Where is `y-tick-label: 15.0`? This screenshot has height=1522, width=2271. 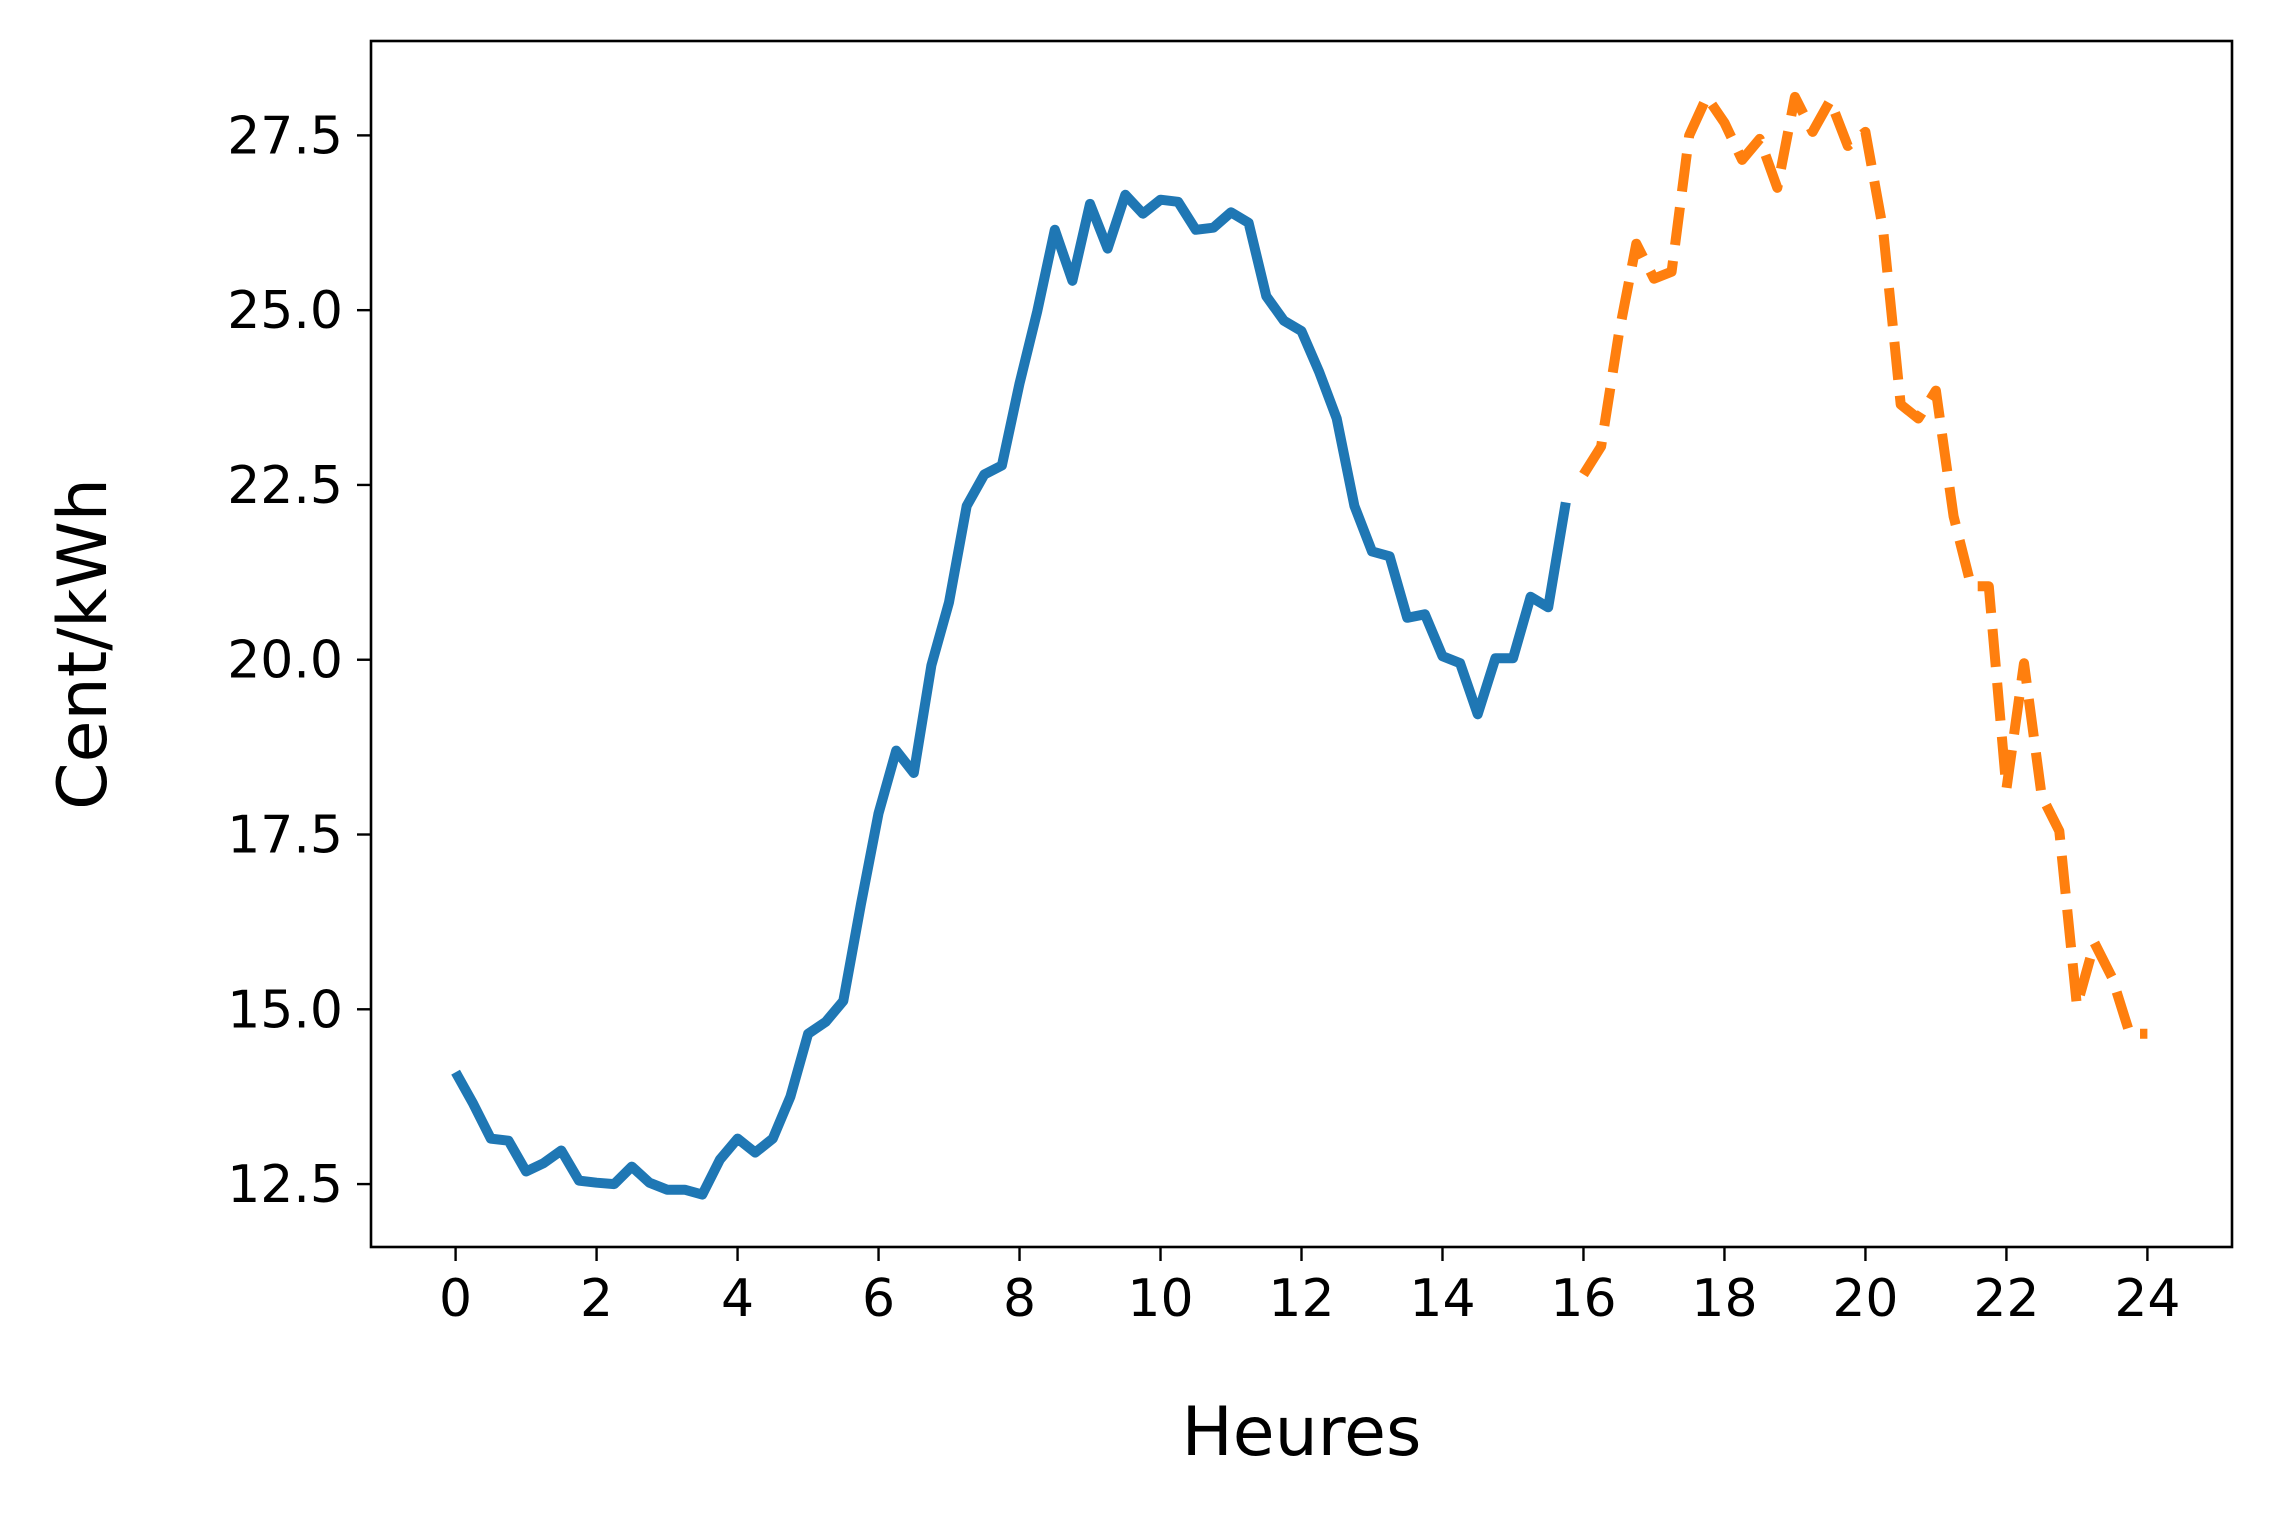
y-tick-label: 15.0 is located at coordinates (285, 1010).